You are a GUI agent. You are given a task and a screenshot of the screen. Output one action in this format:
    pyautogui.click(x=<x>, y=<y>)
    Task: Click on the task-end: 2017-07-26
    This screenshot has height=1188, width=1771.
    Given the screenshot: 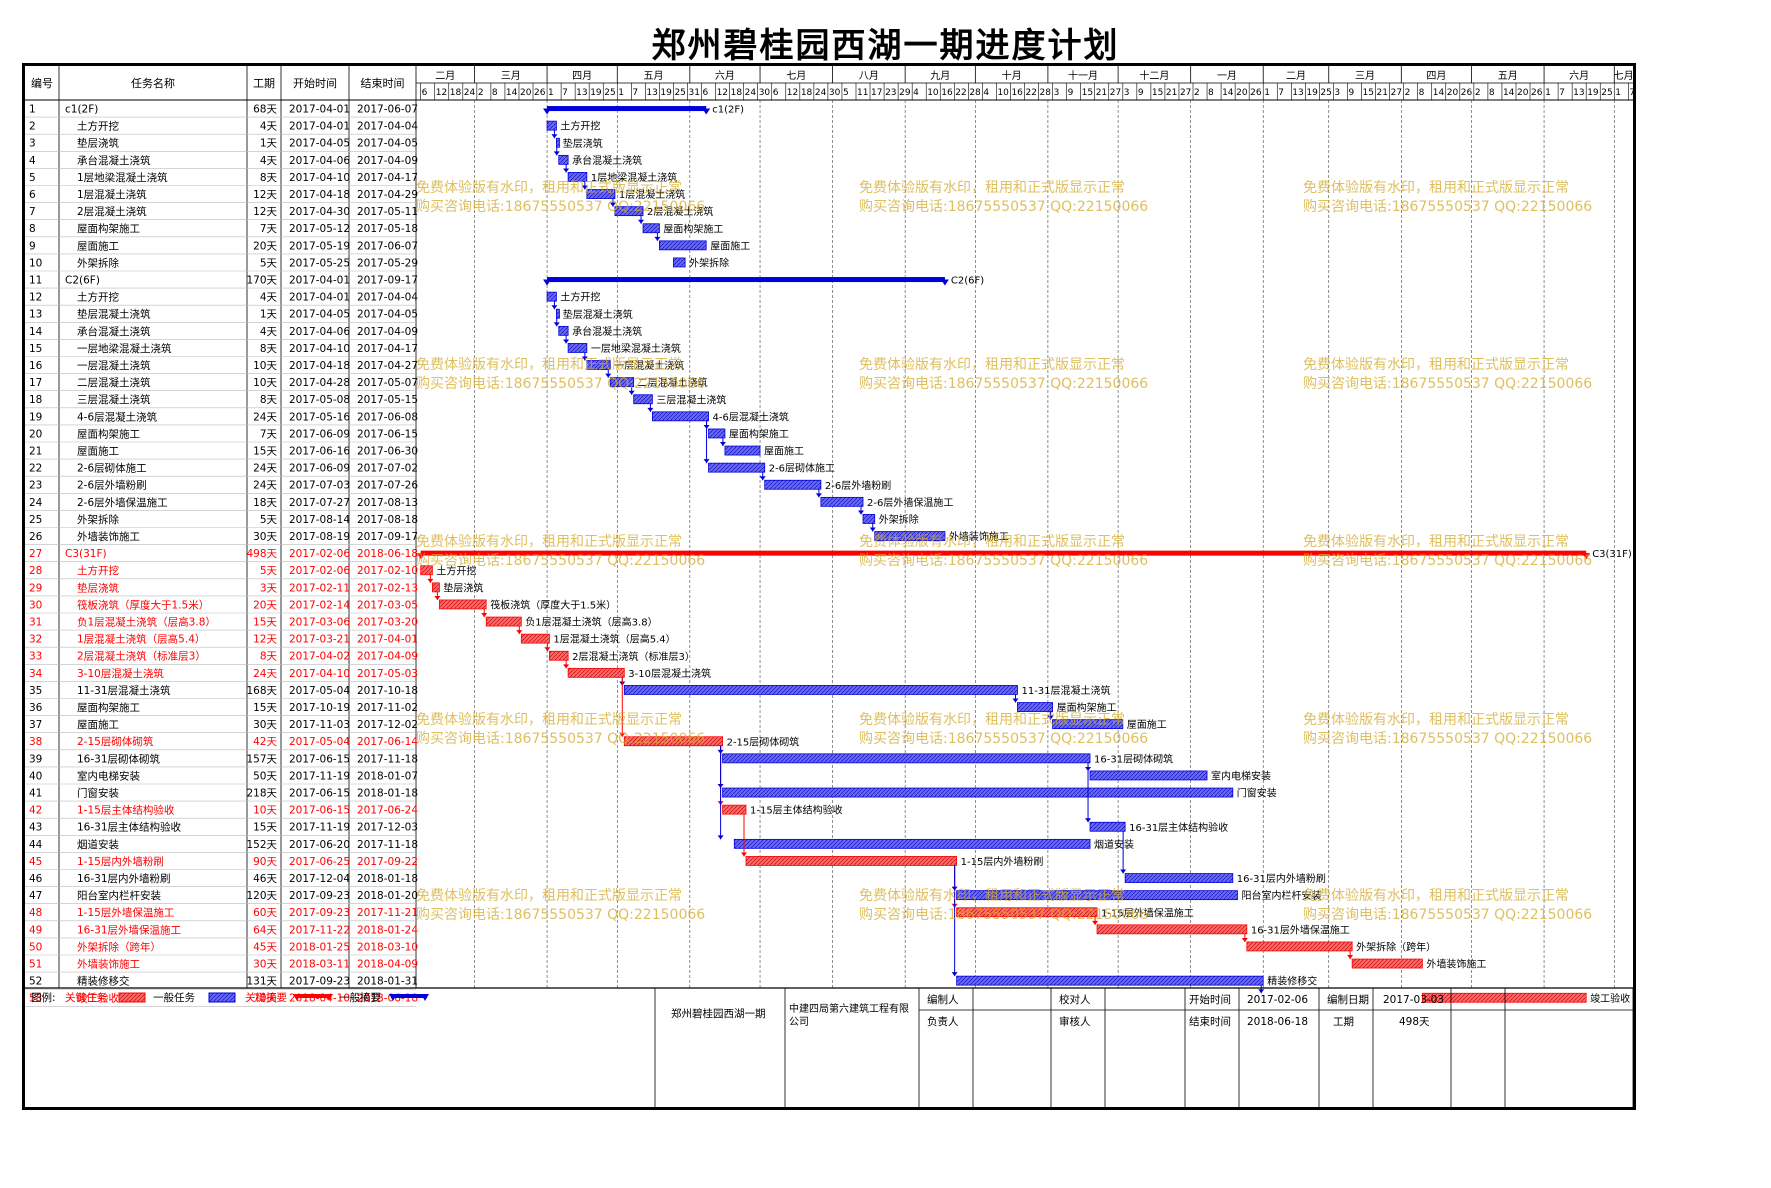 What is the action you would take?
    pyautogui.click(x=387, y=486)
    